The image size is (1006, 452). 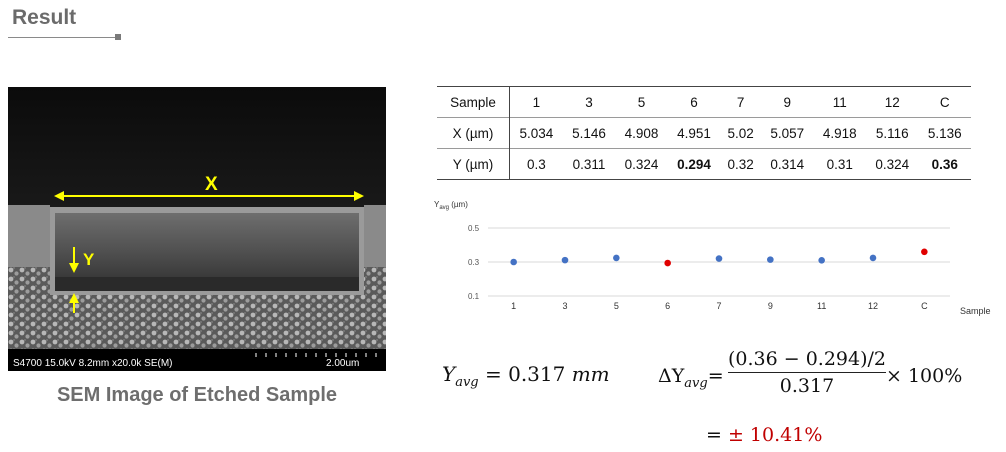 I want to click on chart-xtick-label: C, so click(x=924, y=306).